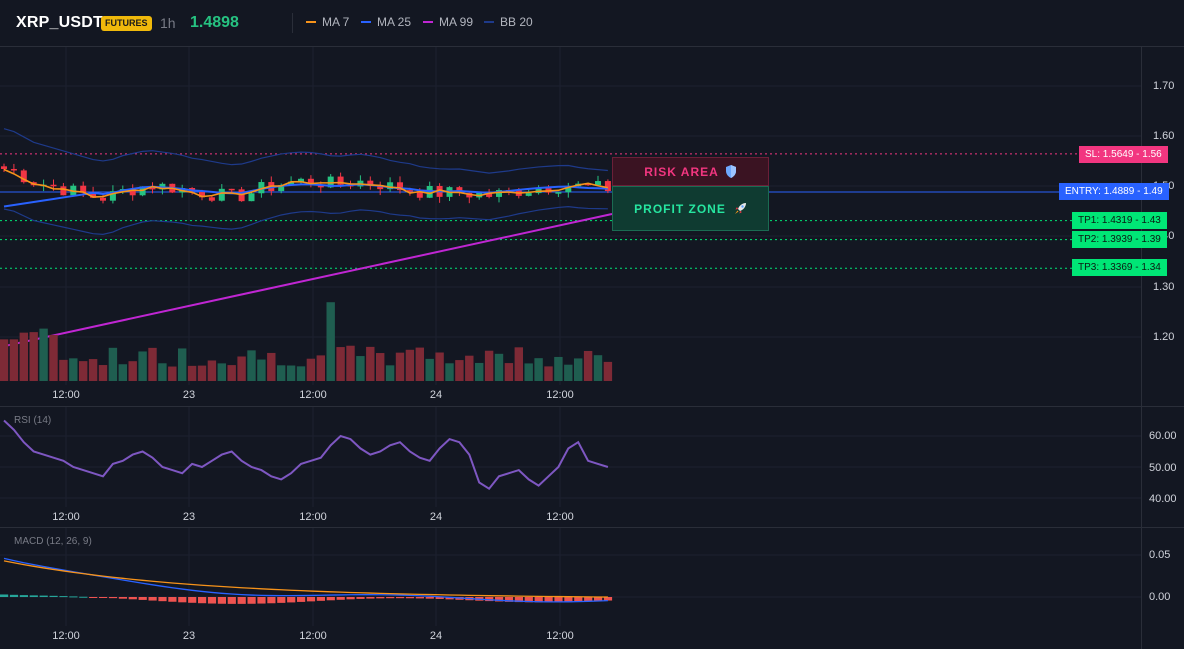 The image size is (1184, 649). What do you see at coordinates (168, 23) in the screenshot?
I see `timeframe-selector: 1h` at bounding box center [168, 23].